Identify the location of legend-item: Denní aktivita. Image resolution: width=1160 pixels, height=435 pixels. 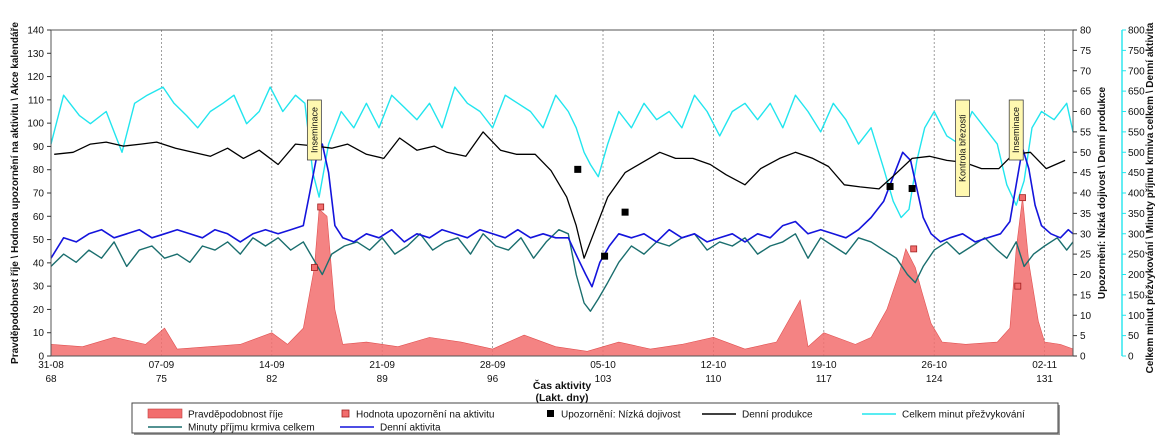
(390, 428).